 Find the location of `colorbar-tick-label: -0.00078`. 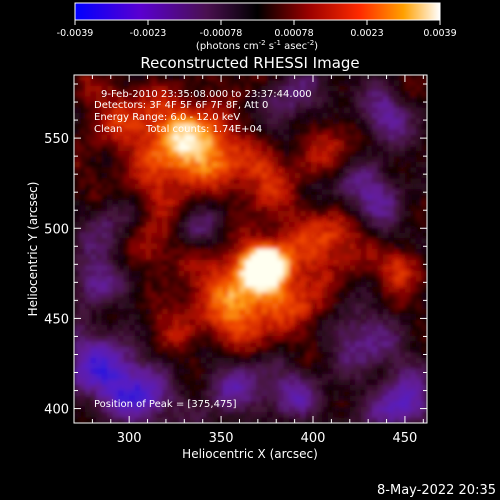

colorbar-tick-label: -0.00078 is located at coordinates (221, 33).